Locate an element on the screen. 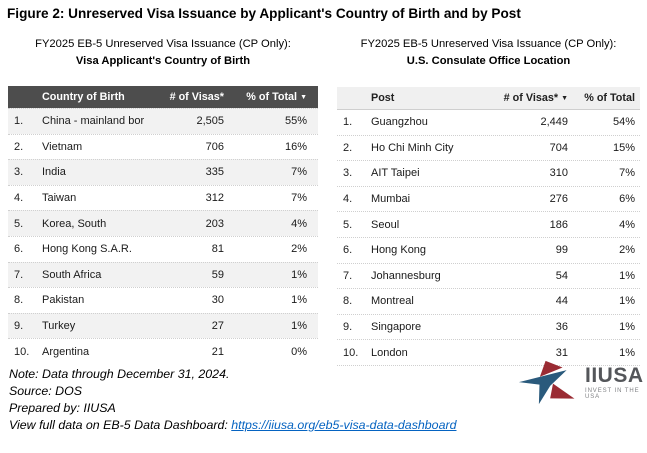 Image resolution: width=647 pixels, height=453 pixels. prepared-by-line: Prepared by: IIUSA is located at coordinates (62, 408).